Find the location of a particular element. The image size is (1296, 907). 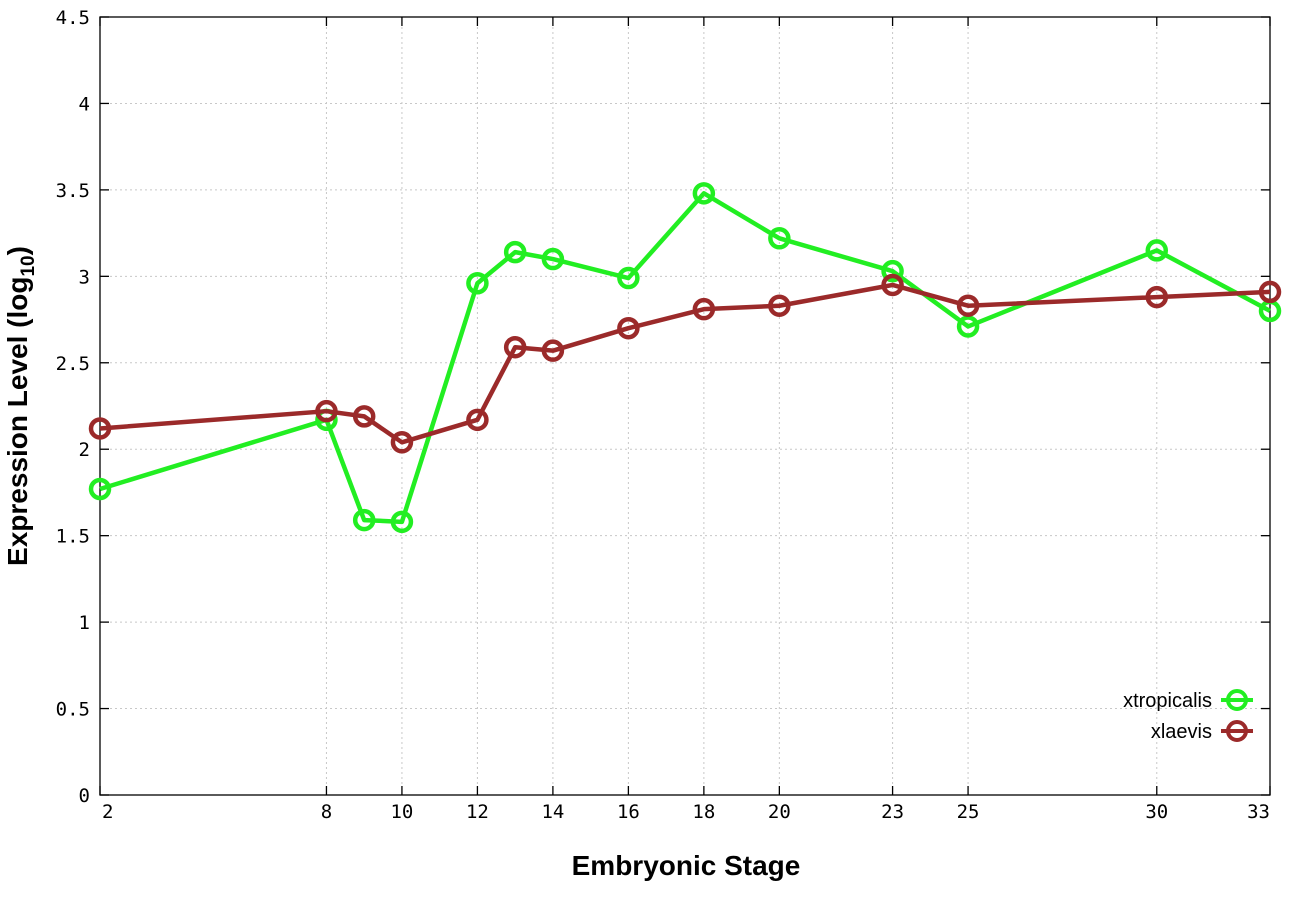

y-tick-label: 1.5 is located at coordinates (73, 537).